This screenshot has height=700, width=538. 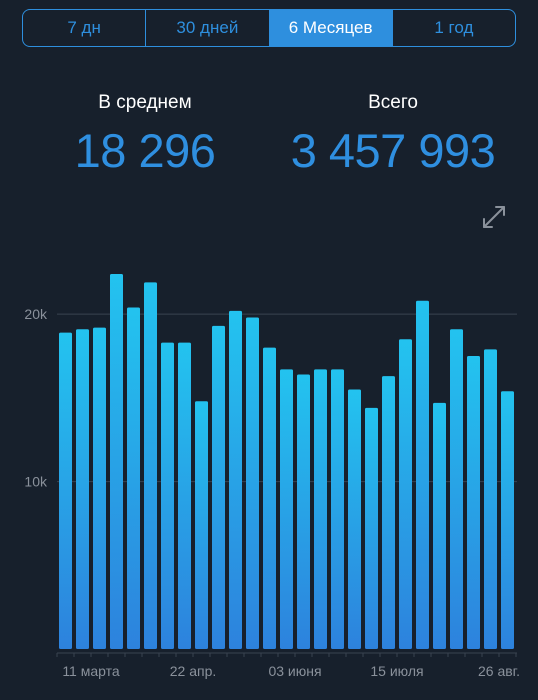 I want to click on period-selector: 7 дн 30 дней 6 Месяцев 1 год, so click(x=269, y=28).